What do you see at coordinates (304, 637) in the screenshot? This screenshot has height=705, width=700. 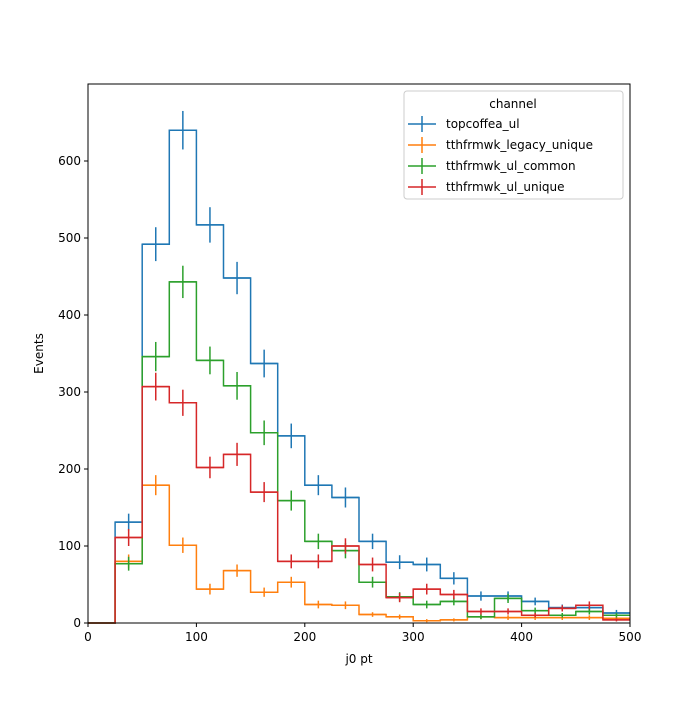 I see `x-tick-label: 200` at bounding box center [304, 637].